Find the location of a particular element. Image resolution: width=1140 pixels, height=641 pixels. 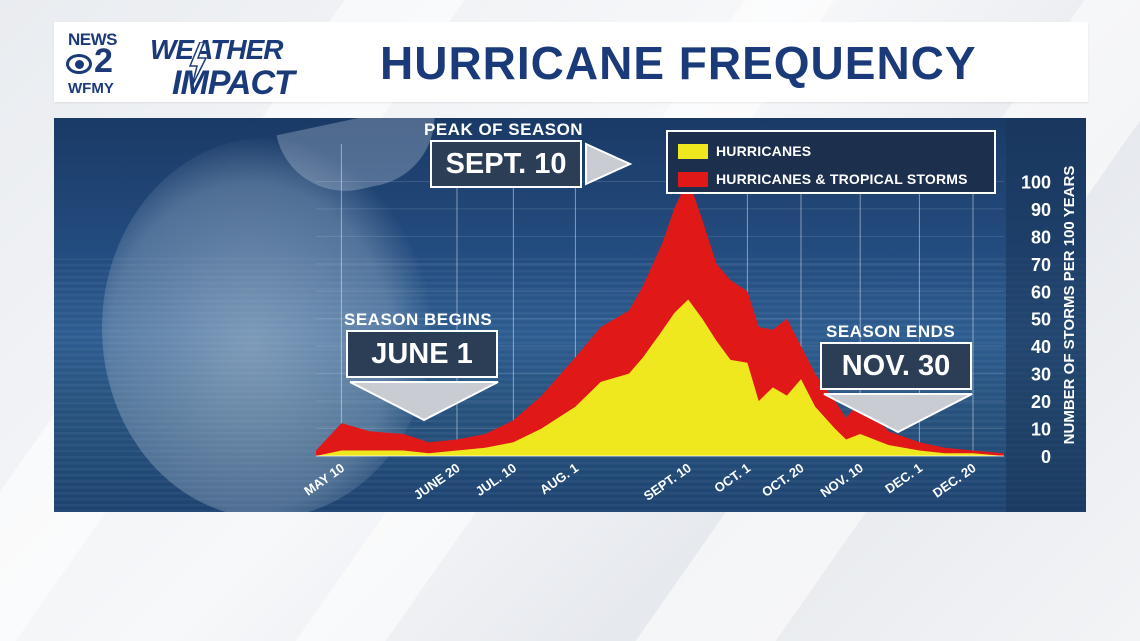

cbs-eye-icon is located at coordinates (79, 64).